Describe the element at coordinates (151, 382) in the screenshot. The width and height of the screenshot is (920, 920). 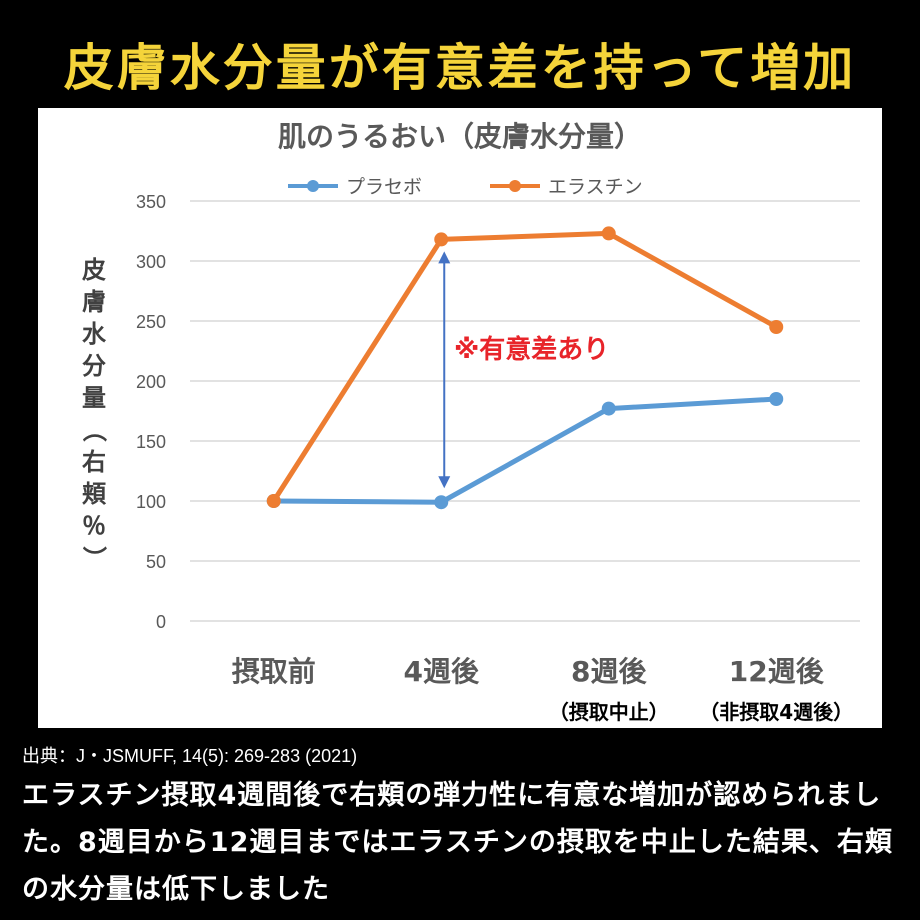
I see `y-tick-label-200: 200` at that location.